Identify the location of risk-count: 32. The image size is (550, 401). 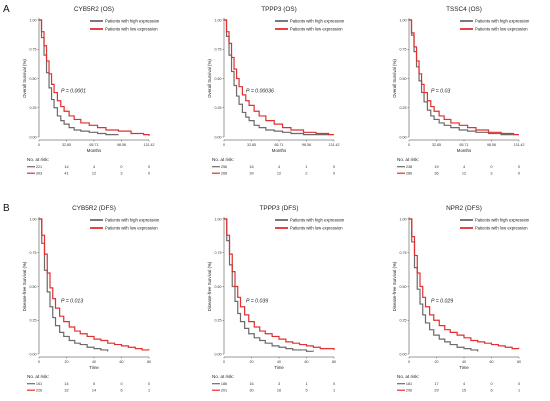
(66, 391).